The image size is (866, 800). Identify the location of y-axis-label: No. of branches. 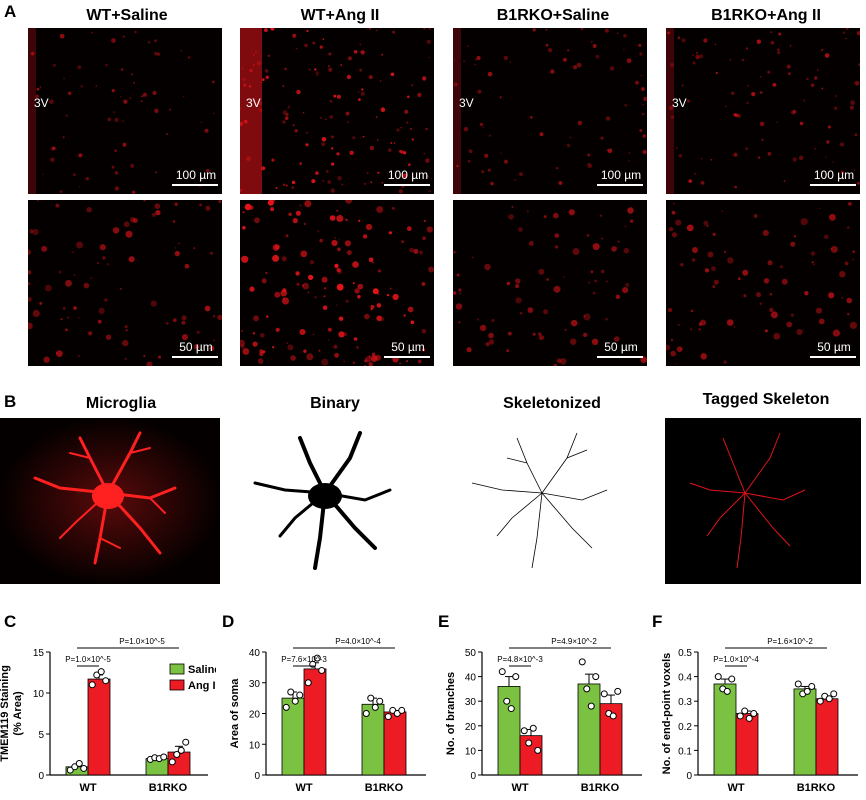
(451, 713).